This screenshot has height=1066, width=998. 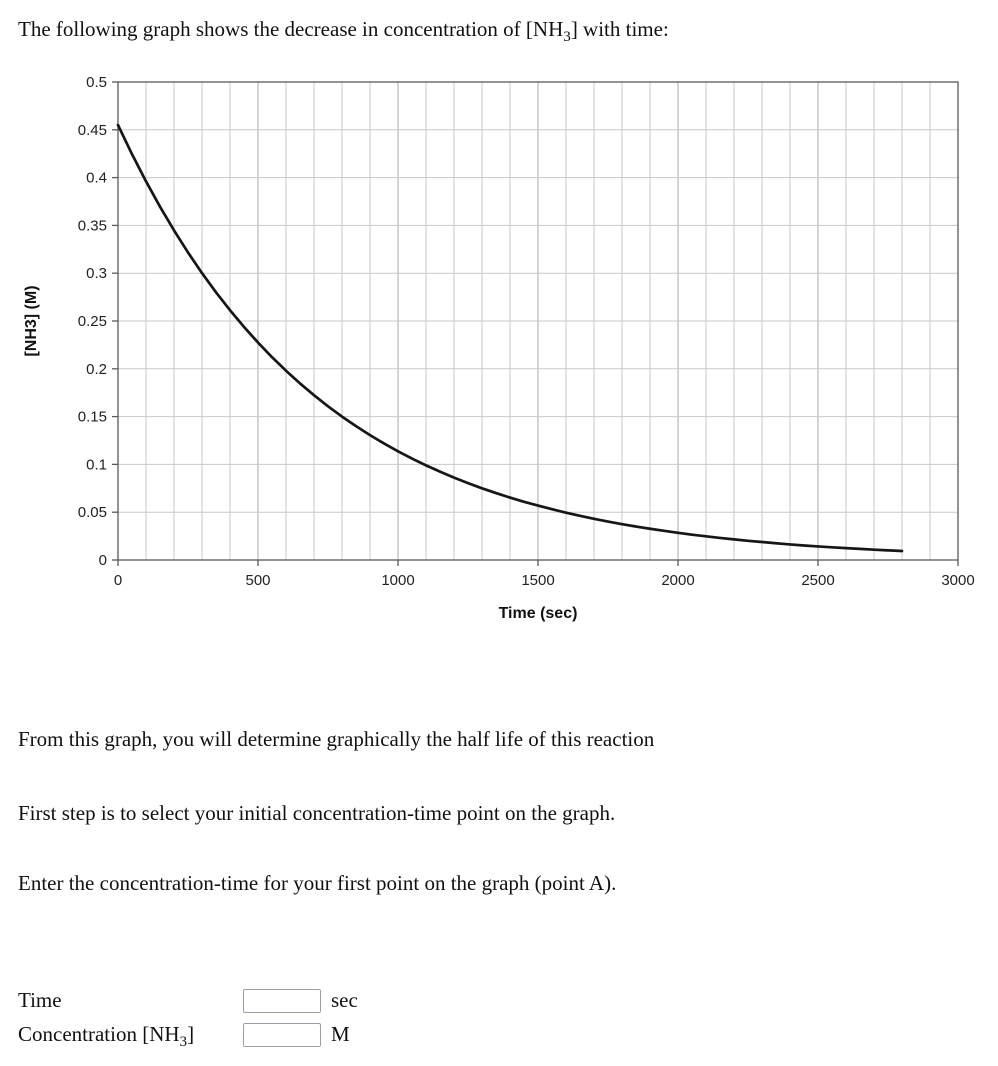 I want to click on time-unit: sec, so click(x=344, y=1000).